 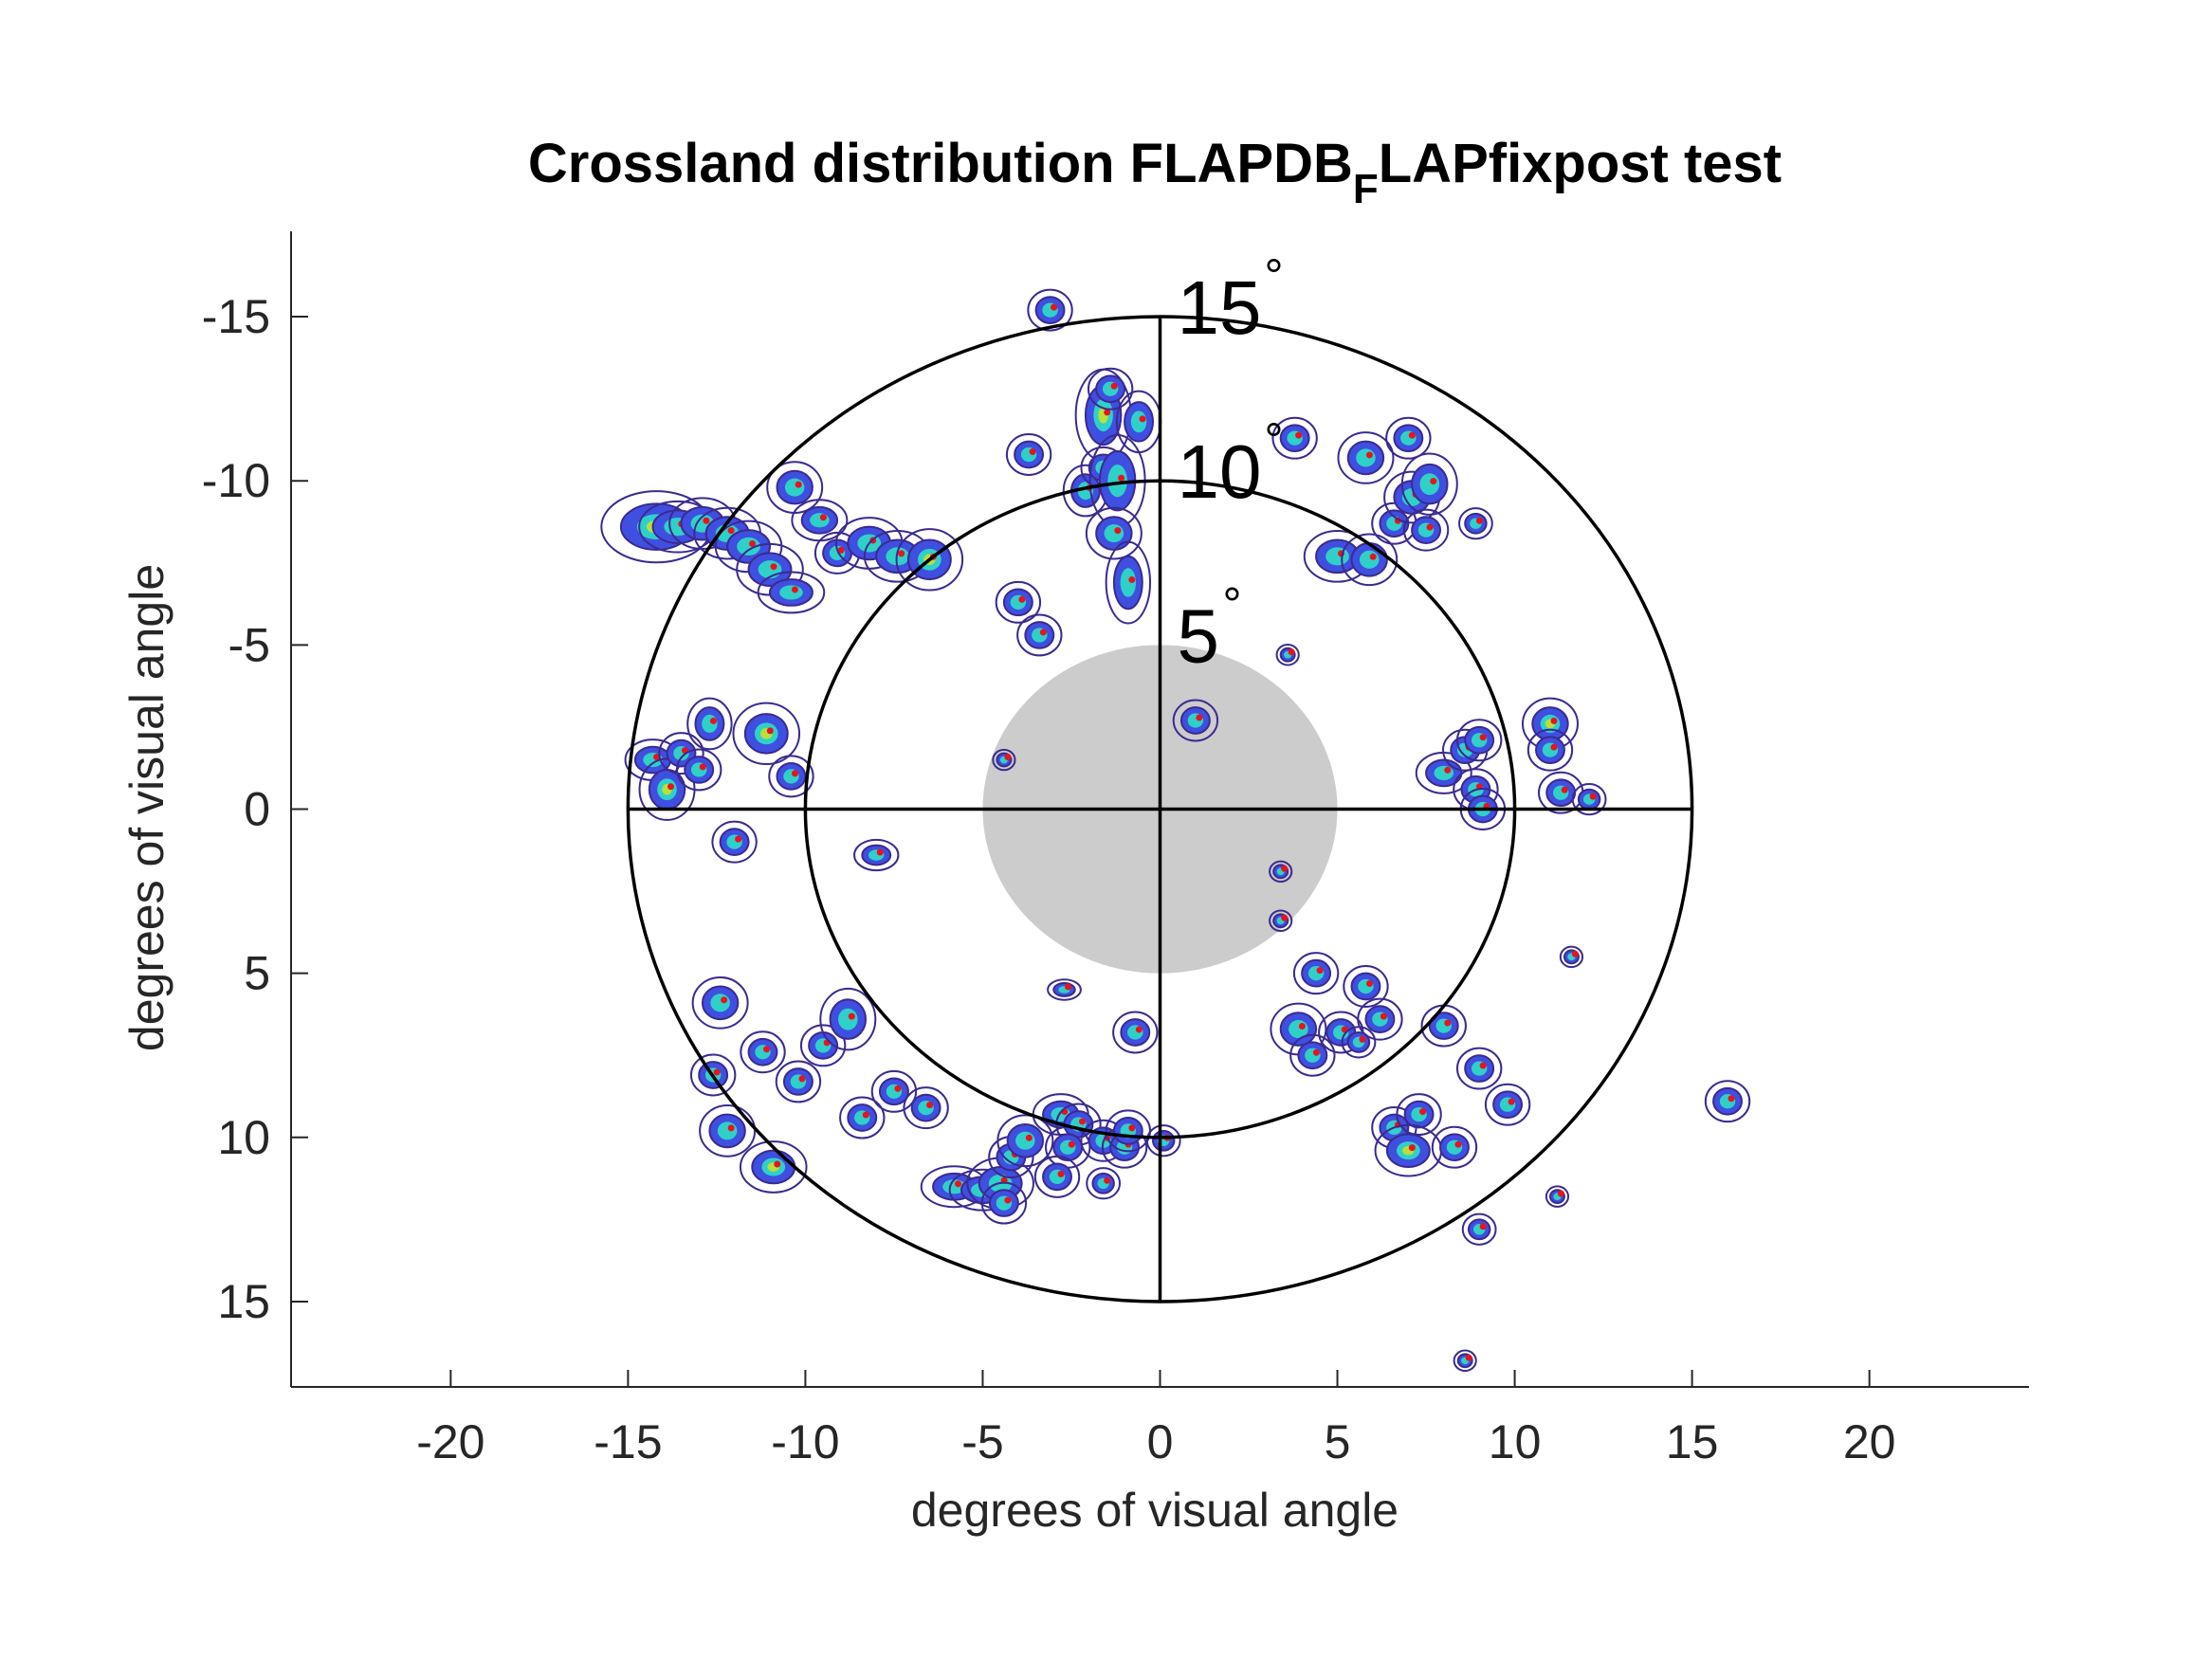 I want to click on chart-title-rest: LAPfixpost test, so click(x=1580, y=163).